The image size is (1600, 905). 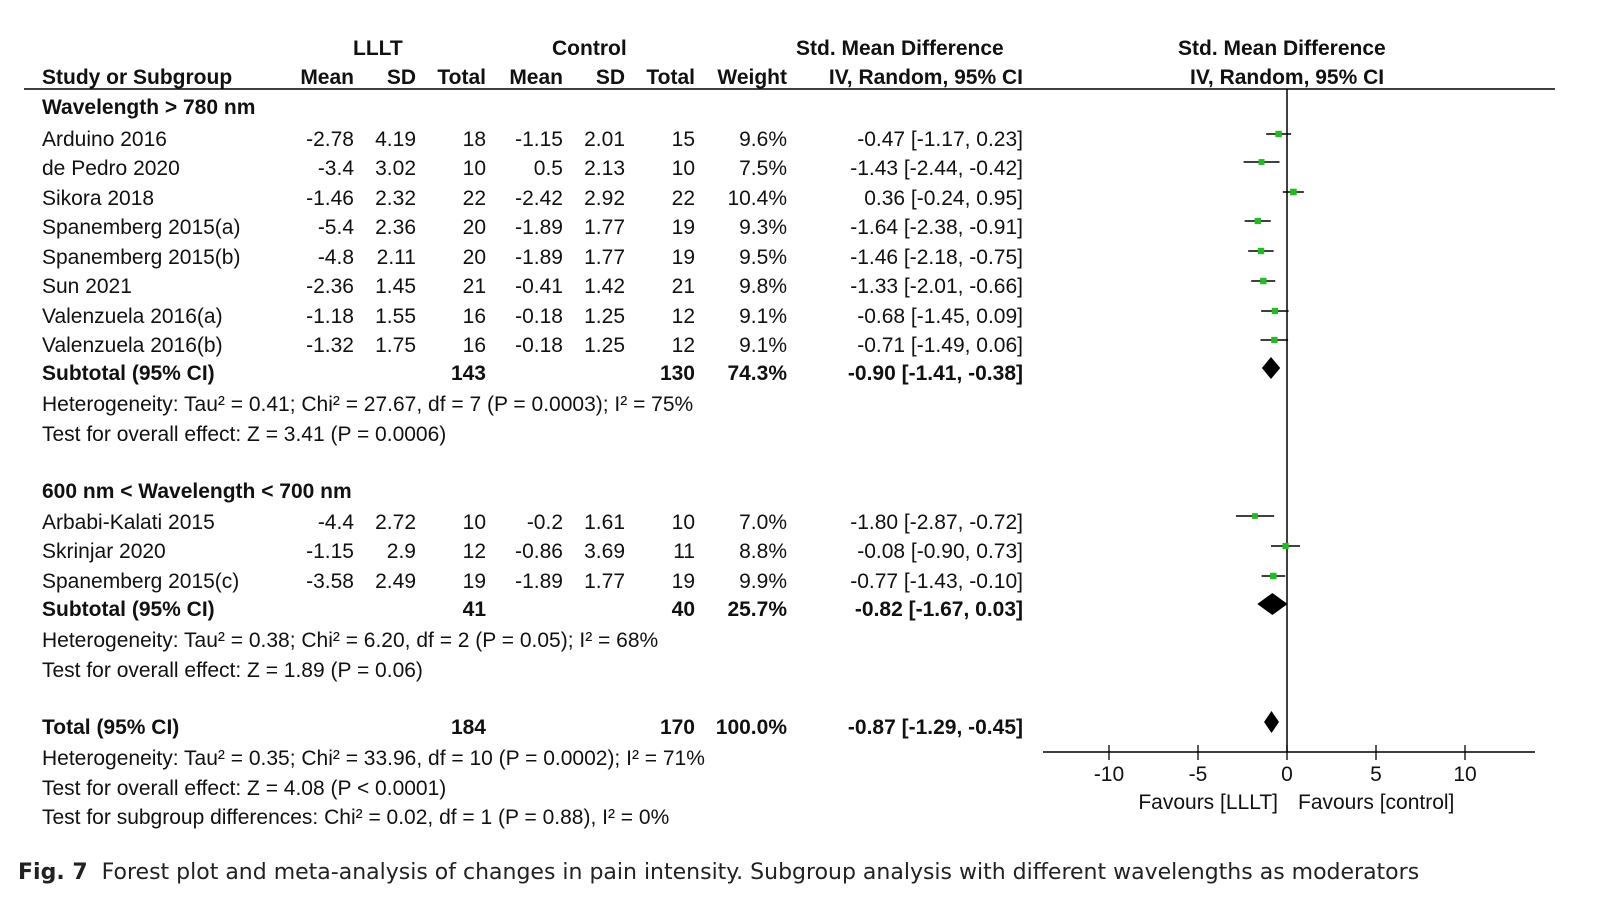 What do you see at coordinates (1198, 774) in the screenshot?
I see `x-axis-tick-label: -5` at bounding box center [1198, 774].